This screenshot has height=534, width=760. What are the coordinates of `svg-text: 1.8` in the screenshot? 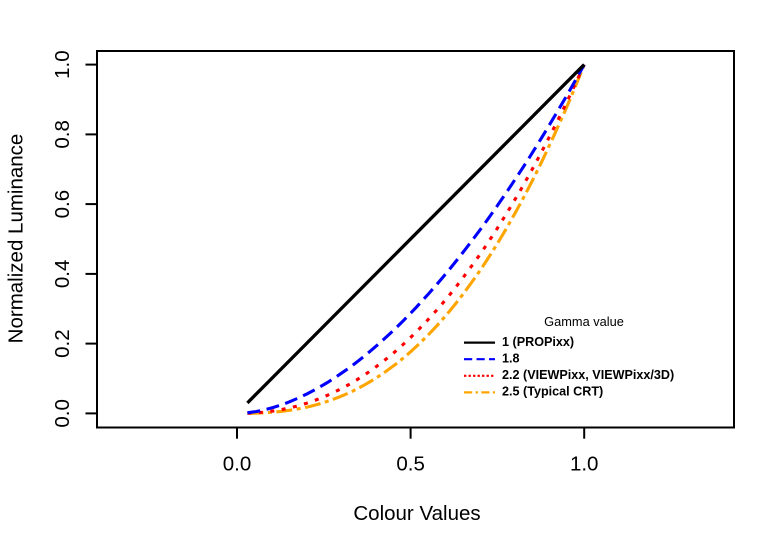 It's located at (511, 359).